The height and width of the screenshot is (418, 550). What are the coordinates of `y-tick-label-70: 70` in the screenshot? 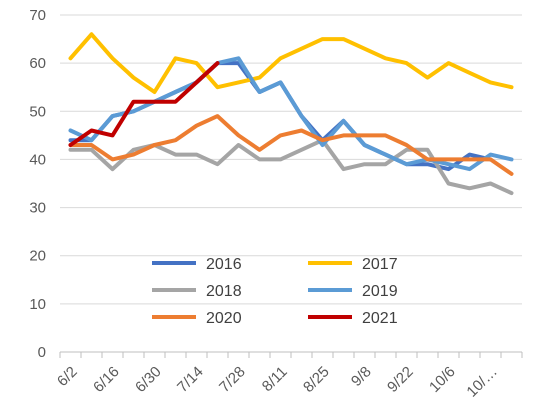 It's located at (37, 15).